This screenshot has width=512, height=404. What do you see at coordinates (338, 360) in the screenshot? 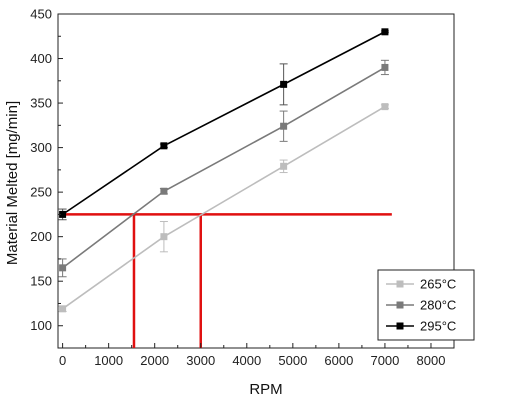
I see `x-tick-label: 6000` at bounding box center [338, 360].